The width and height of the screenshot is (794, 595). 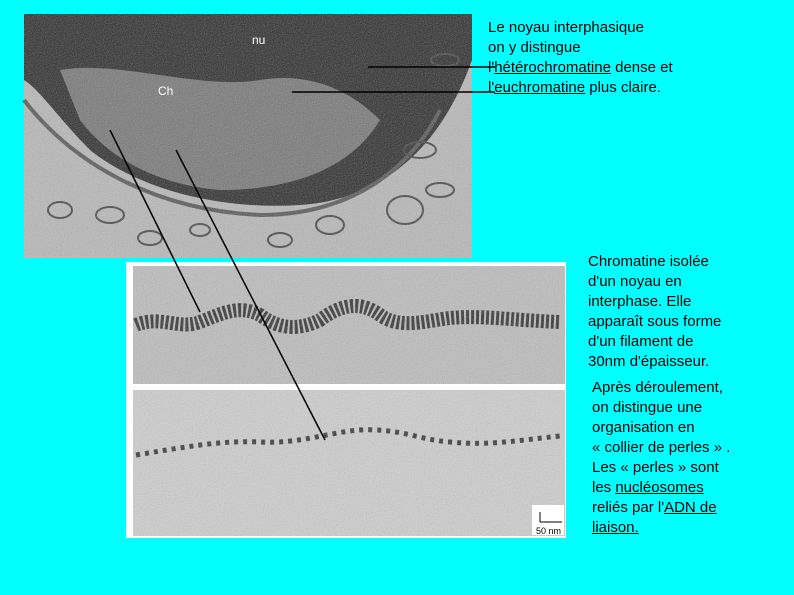 What do you see at coordinates (641, 67) in the screenshot?
I see `text: dense et` at bounding box center [641, 67].